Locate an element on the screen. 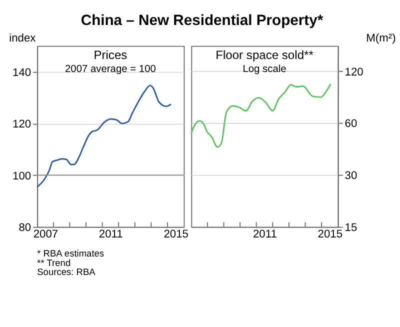 The image size is (400, 327). y-tick-label: 140 is located at coordinates (22, 72).